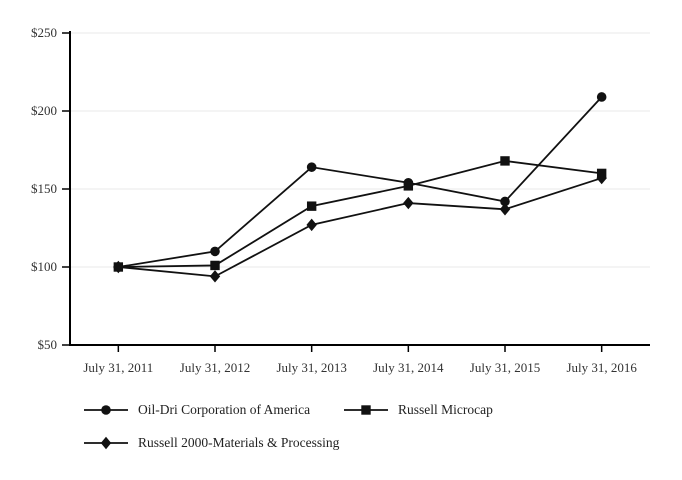  I want to click on legend-item-russell-microcap: Russell Microcap, so click(418, 410).